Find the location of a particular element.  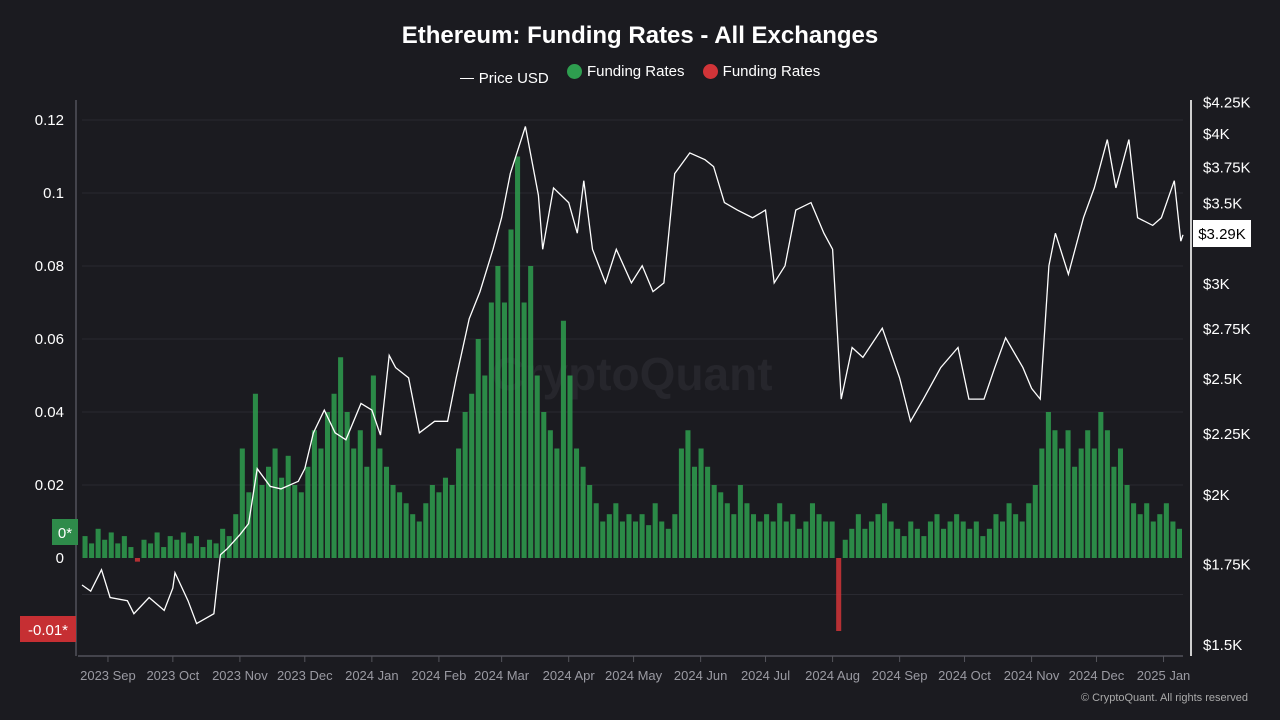

legend-item-price: Price USD is located at coordinates (504, 78).